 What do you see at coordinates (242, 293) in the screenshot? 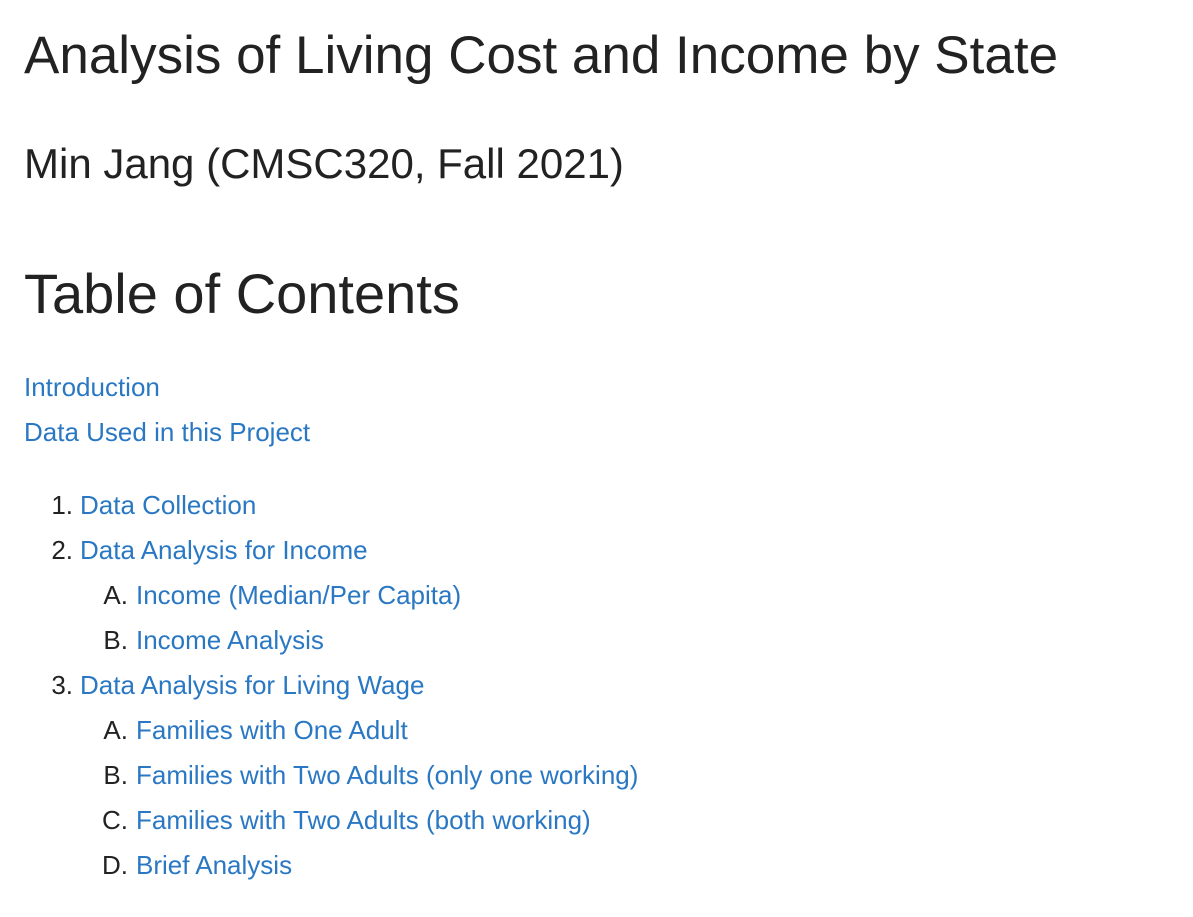
I see `toc-heading: Table of Contents` at bounding box center [242, 293].